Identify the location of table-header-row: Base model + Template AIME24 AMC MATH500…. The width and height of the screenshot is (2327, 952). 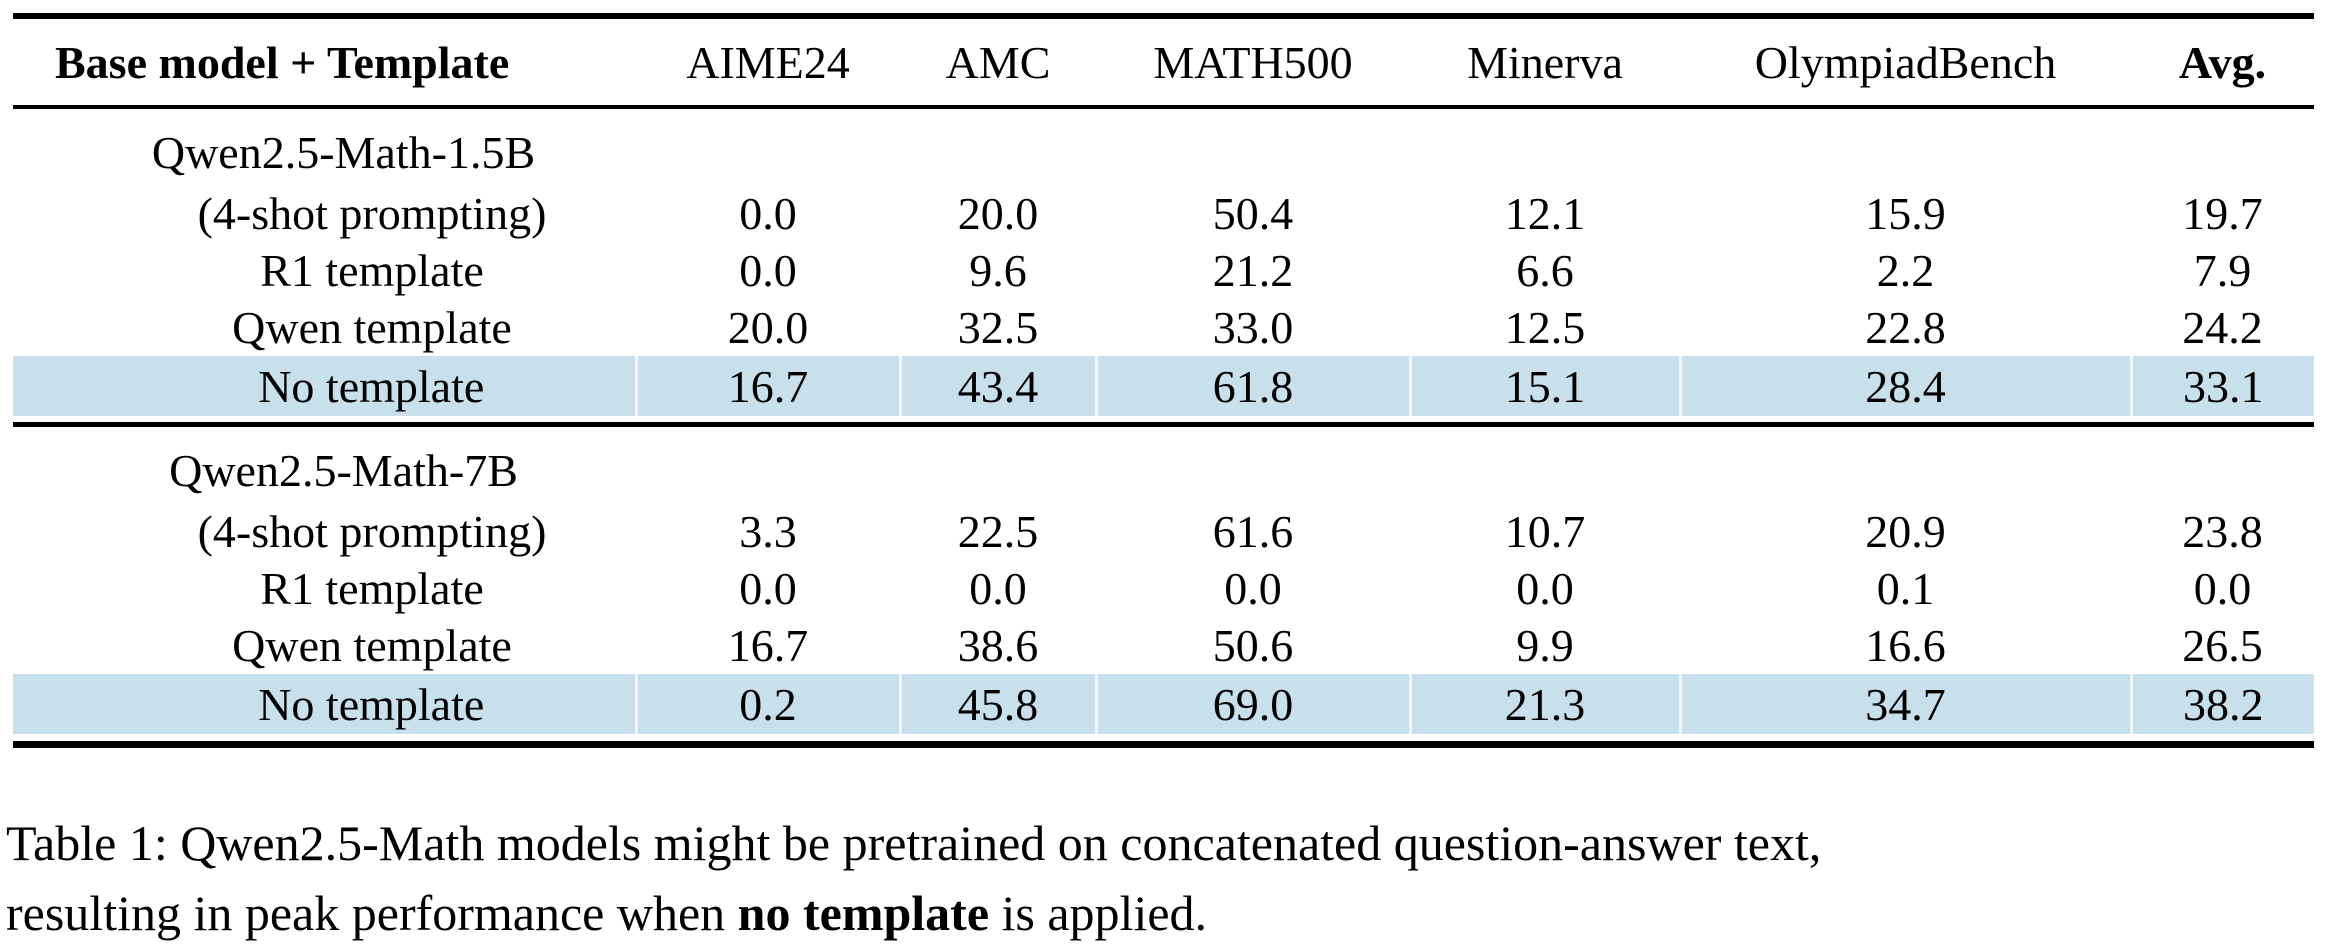
(1163, 61).